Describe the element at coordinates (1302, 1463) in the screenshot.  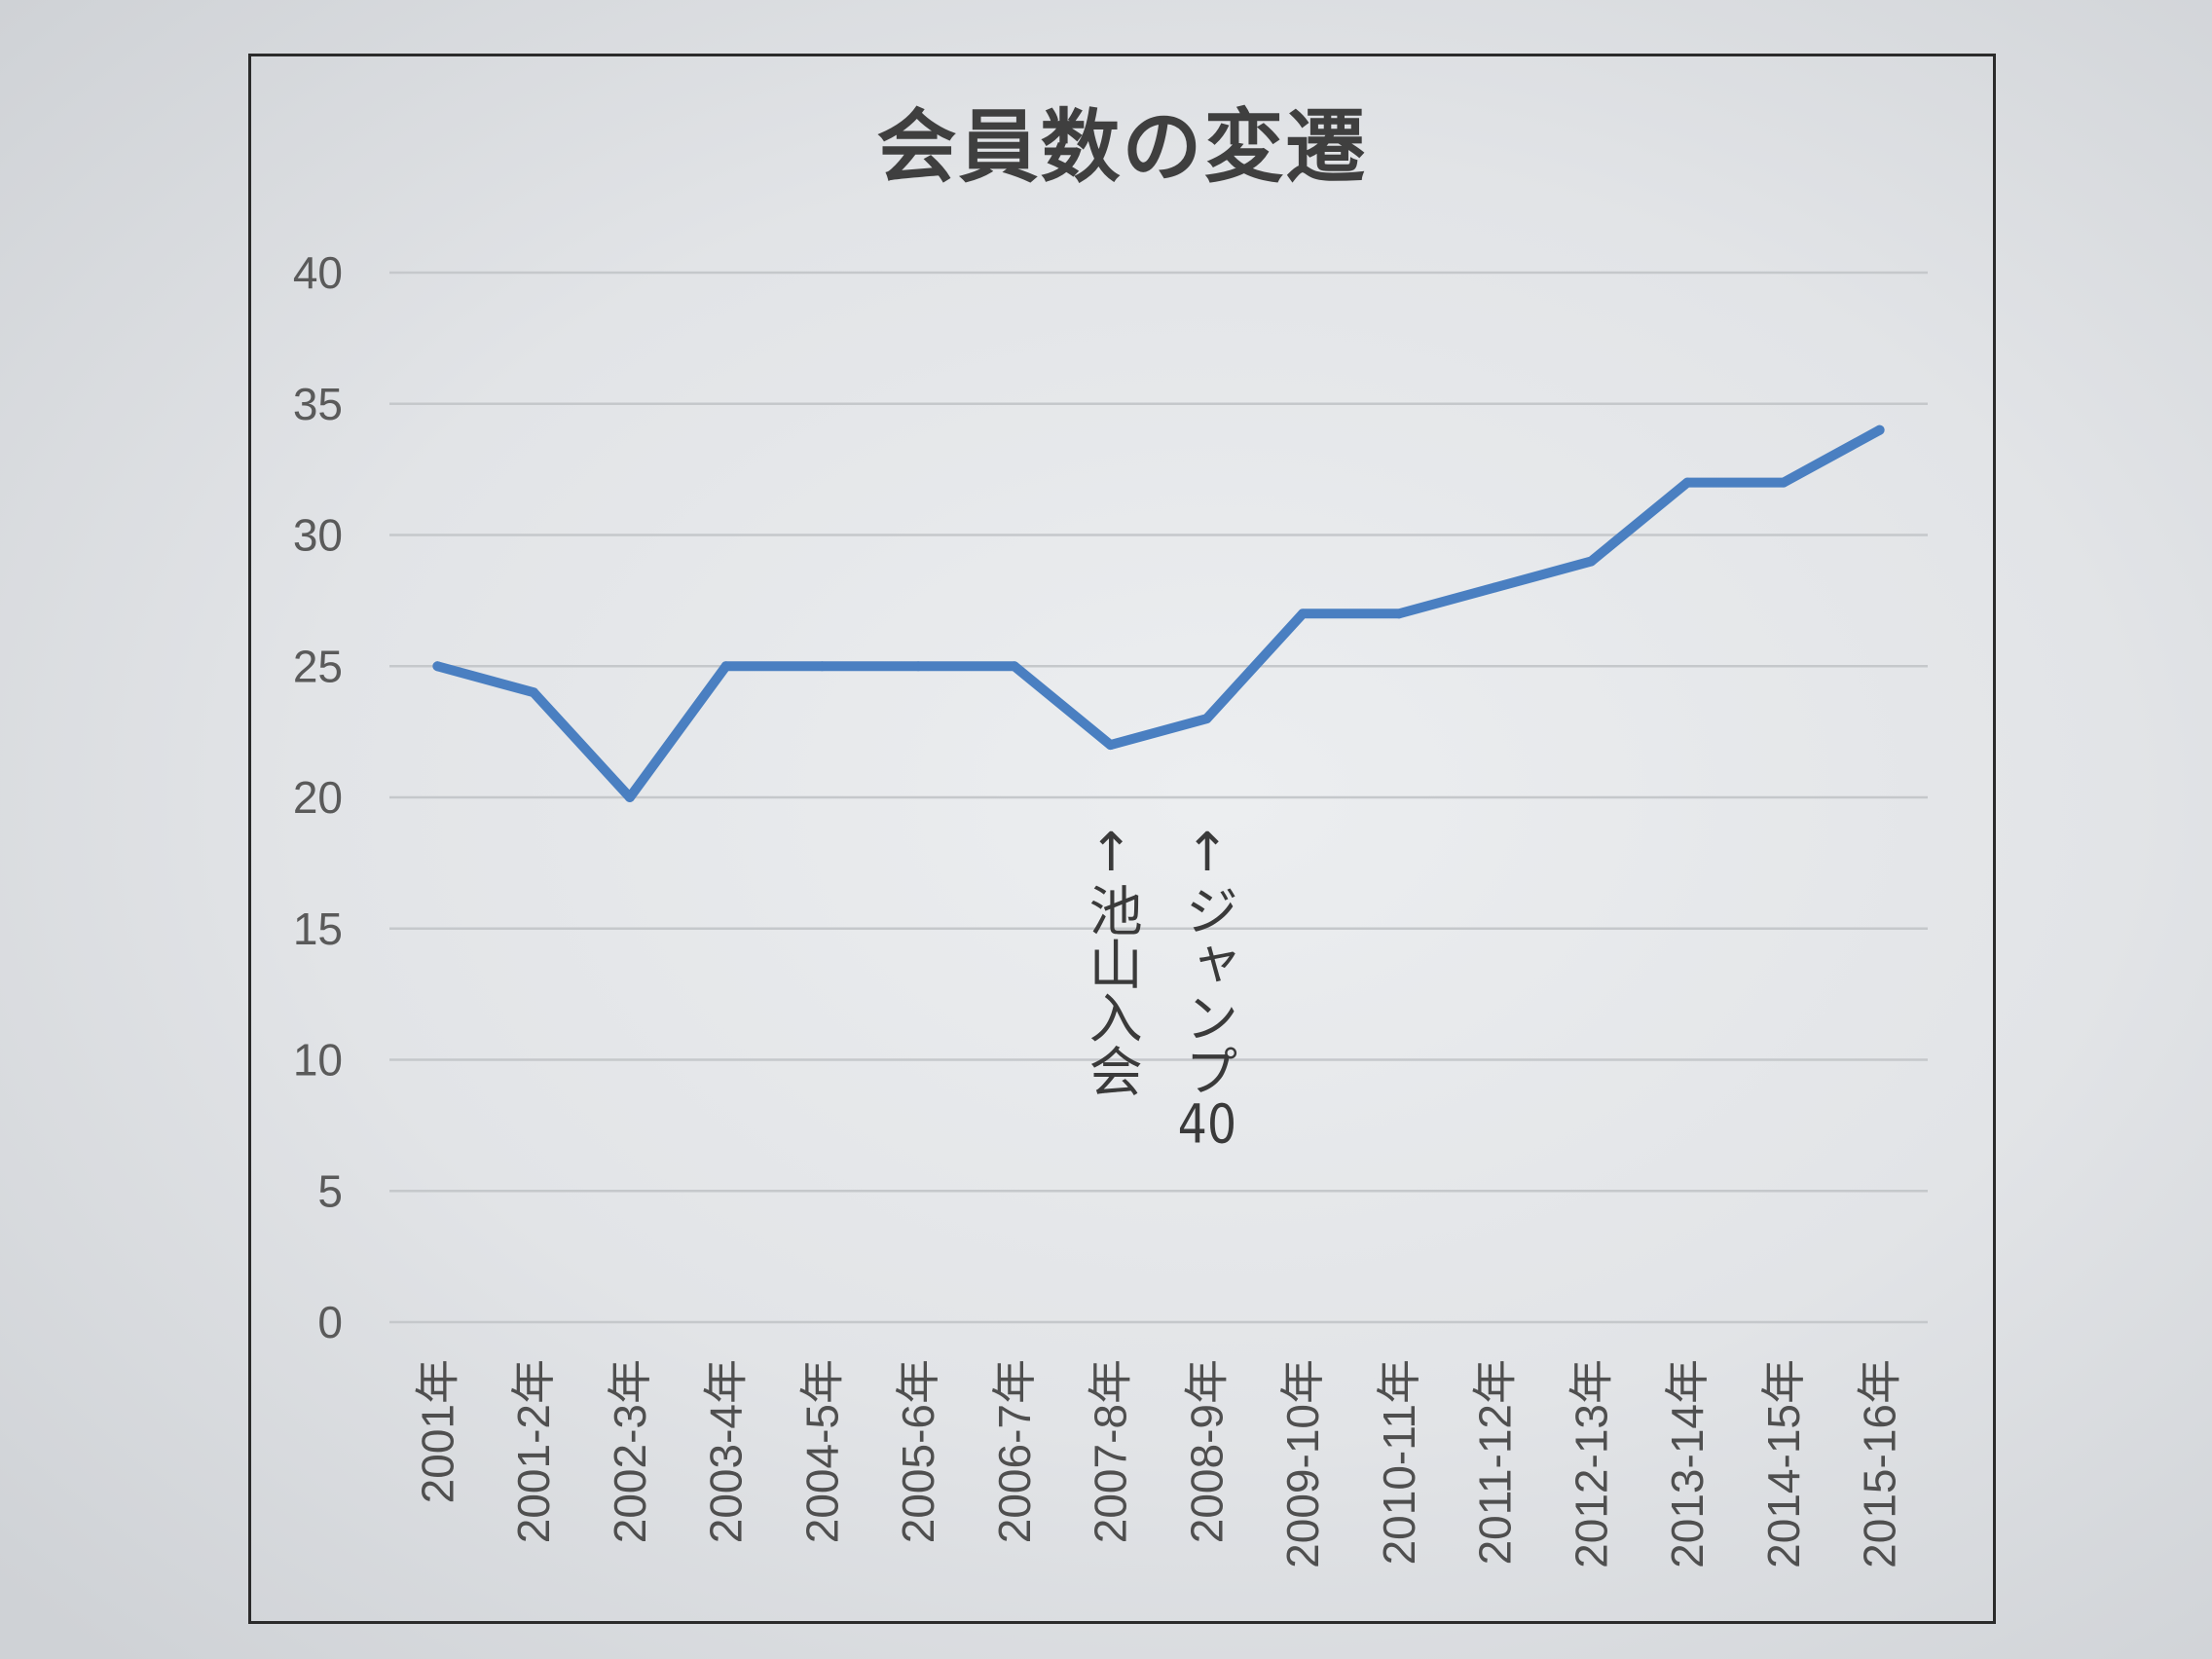
I see `x-tick-label: 2009-10年` at that location.